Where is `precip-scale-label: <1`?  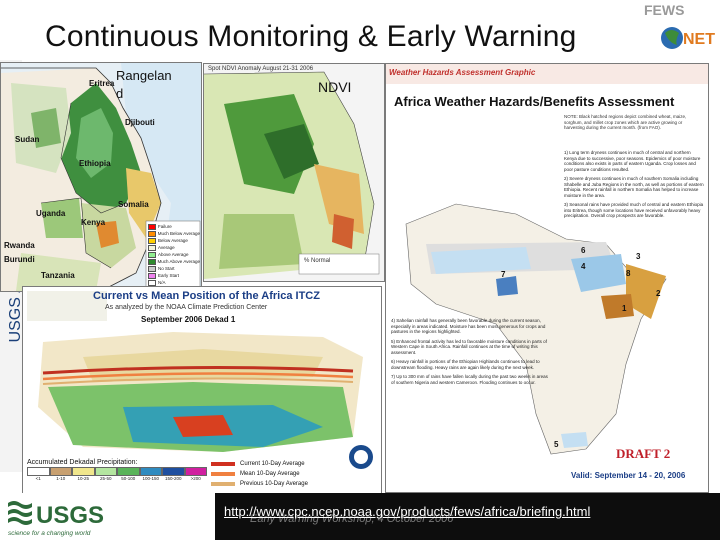
precip-scale-label: <1 is located at coordinates (38, 478).